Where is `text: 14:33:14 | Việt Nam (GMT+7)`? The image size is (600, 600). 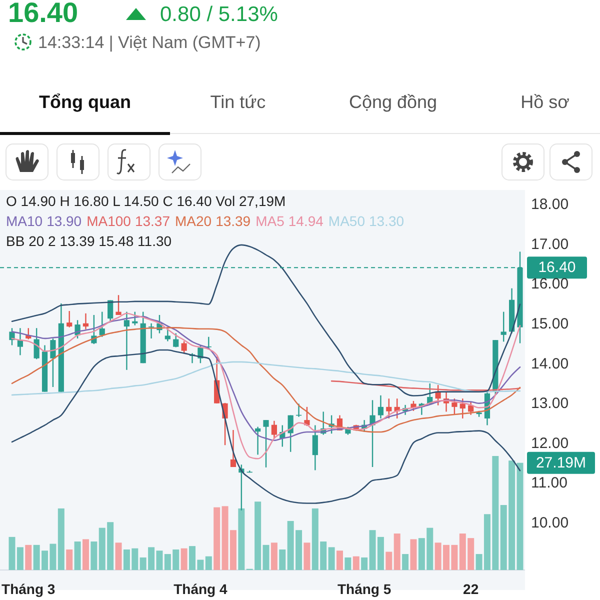
text: 14:33:14 | Việt Nam (GMT+7) is located at coordinates (149, 42).